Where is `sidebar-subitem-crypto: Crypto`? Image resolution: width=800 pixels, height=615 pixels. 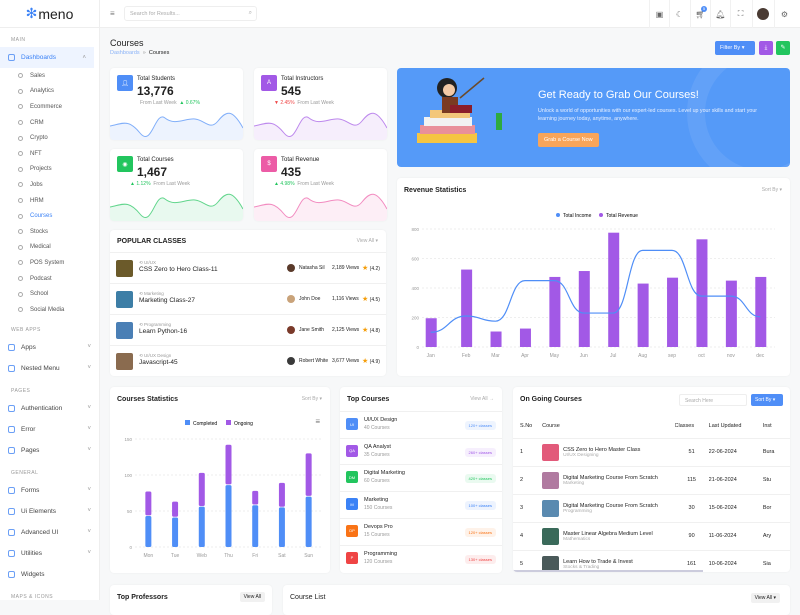
sidebar-subitem-crypto: Crypto is located at coordinates (49, 138).